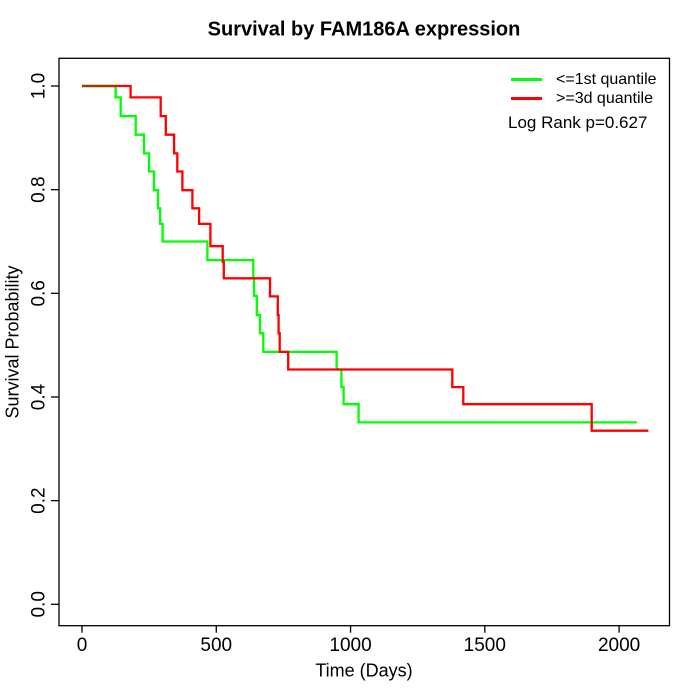 The image size is (700, 700). Describe the element at coordinates (82, 645) in the screenshot. I see `x-axis-tick-label: 0` at that location.